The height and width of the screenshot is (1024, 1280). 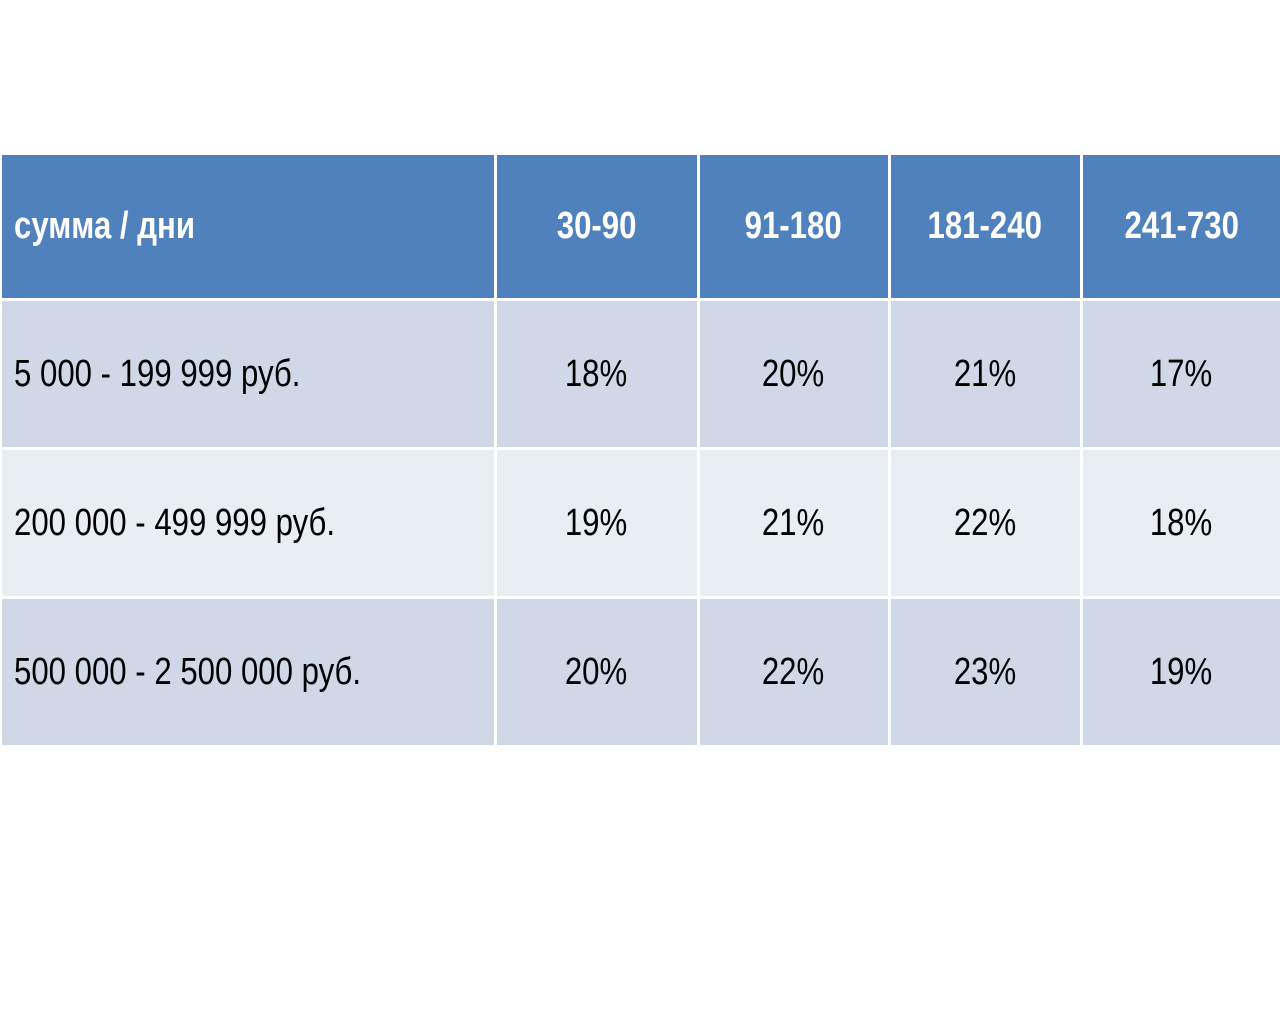 I want to click on header-row: сумма / дни 30-90 91-180 181-240 241-730, so click(x=641, y=228).